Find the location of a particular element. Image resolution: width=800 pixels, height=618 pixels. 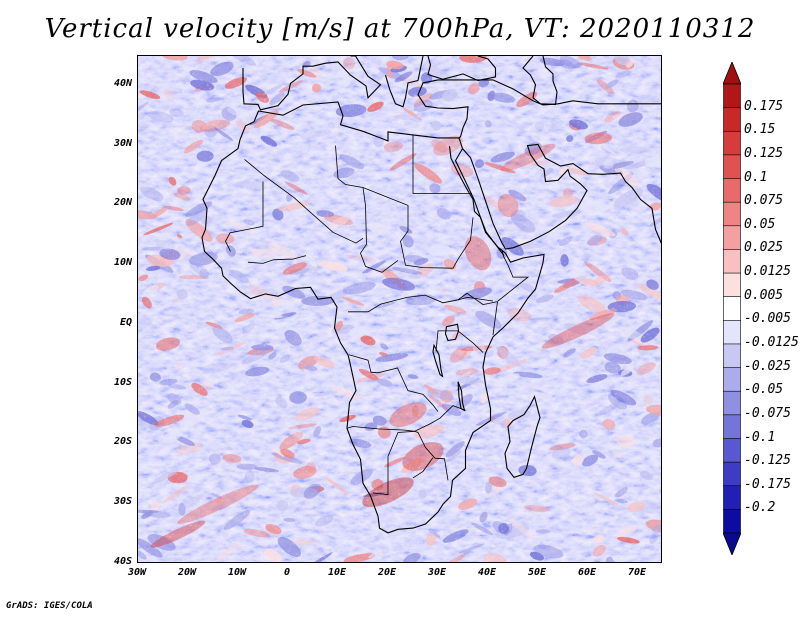

lon-label: 10E is located at coordinates (337, 572).